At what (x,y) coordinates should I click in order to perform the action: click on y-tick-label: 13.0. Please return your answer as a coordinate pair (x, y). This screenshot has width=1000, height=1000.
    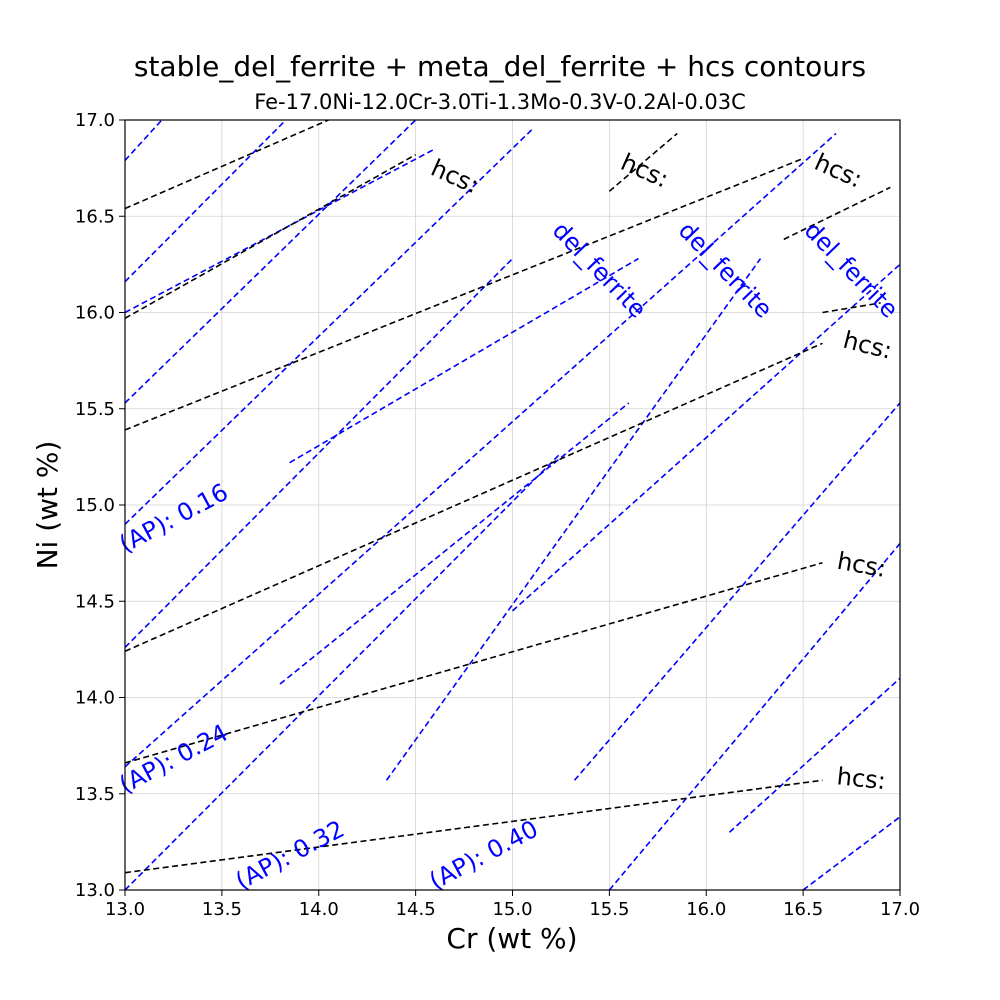
    Looking at the image, I should click on (95, 890).